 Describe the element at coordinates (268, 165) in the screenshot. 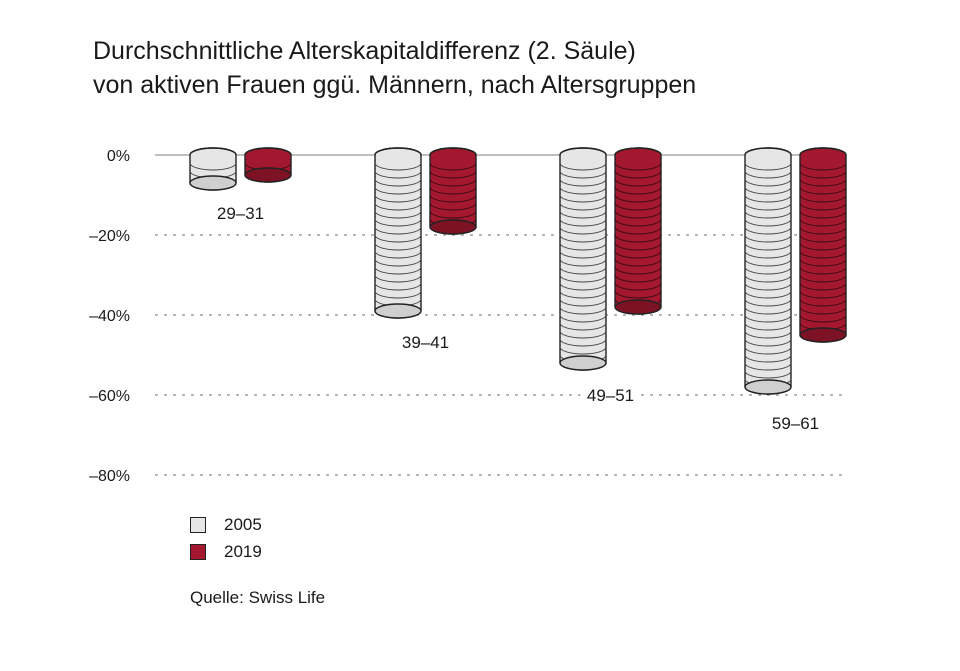

I see `bar-2019-29–31` at that location.